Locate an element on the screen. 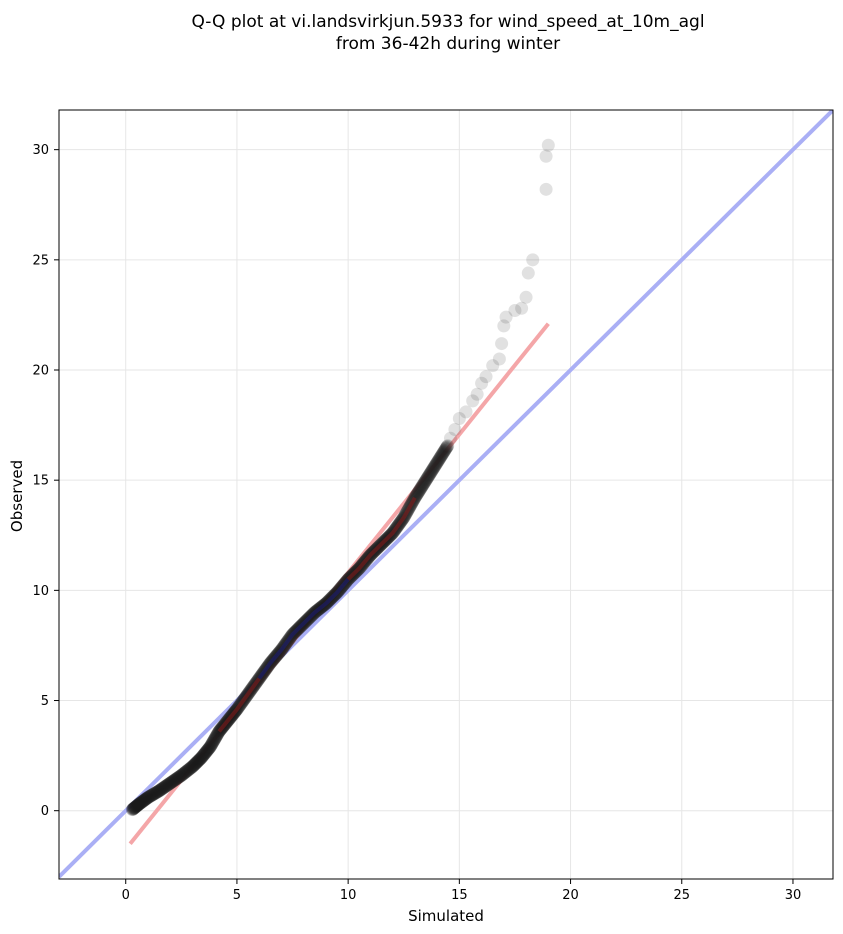 This screenshot has height=934, width=843. y-tick-label-5: 25 is located at coordinates (40, 260).